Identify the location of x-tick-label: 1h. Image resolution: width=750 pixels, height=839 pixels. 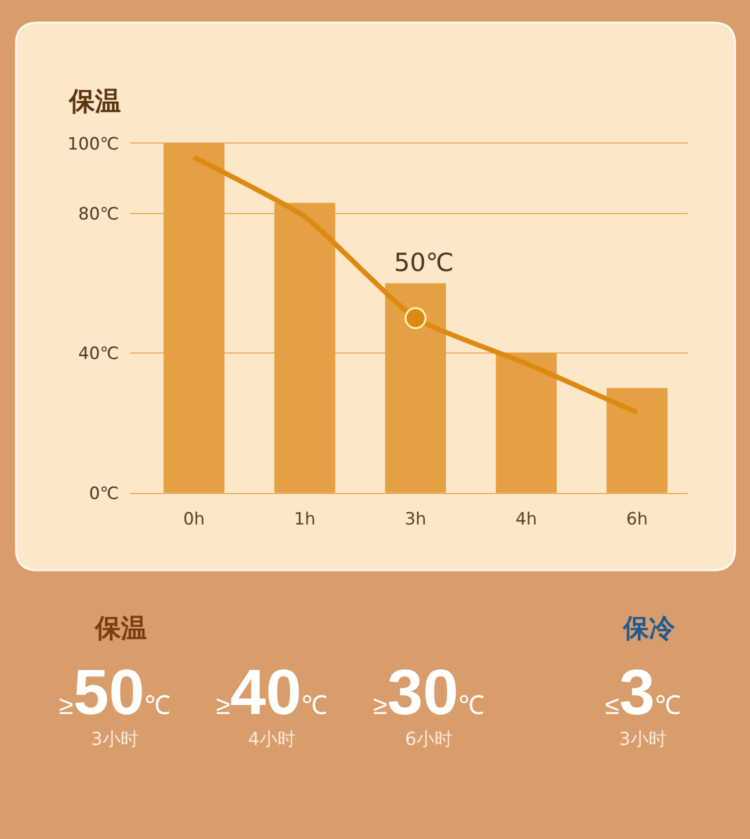
(305, 519).